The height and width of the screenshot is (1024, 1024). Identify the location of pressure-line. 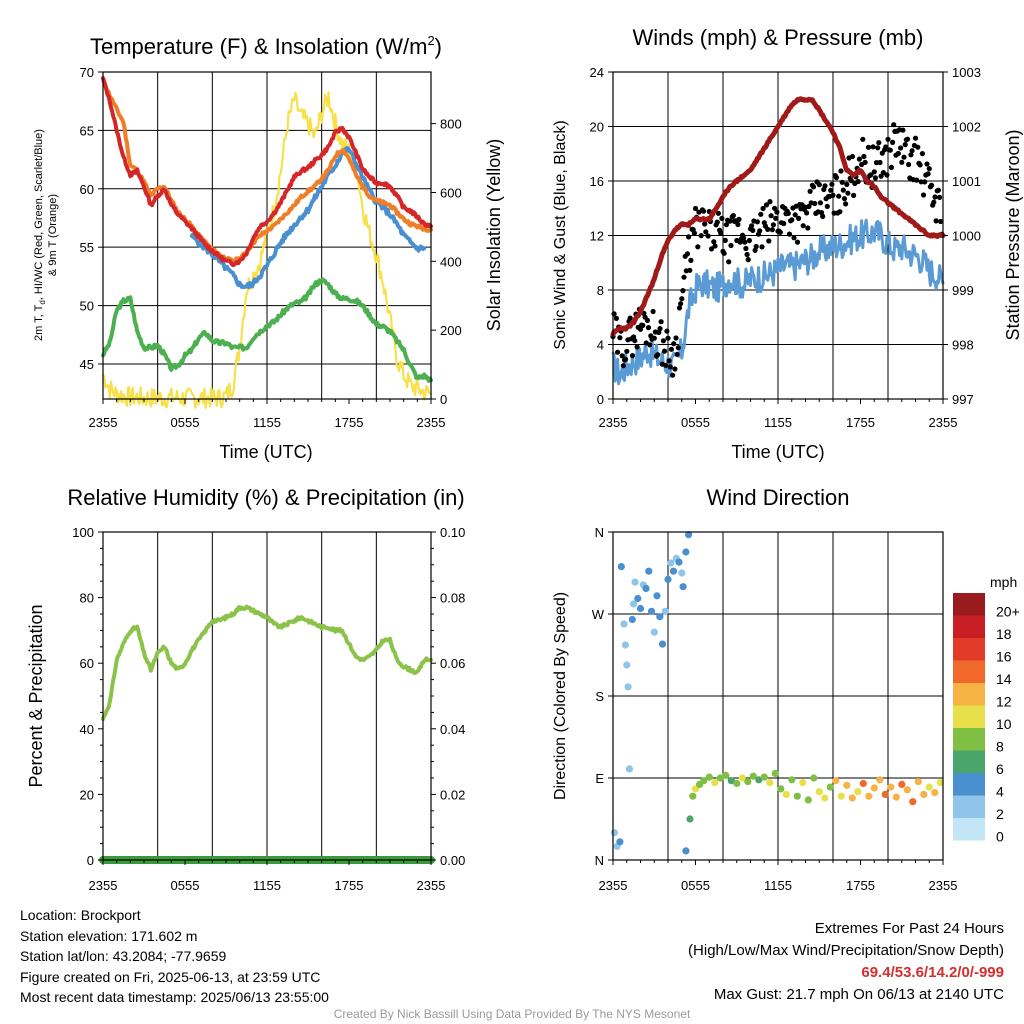
(778, 216).